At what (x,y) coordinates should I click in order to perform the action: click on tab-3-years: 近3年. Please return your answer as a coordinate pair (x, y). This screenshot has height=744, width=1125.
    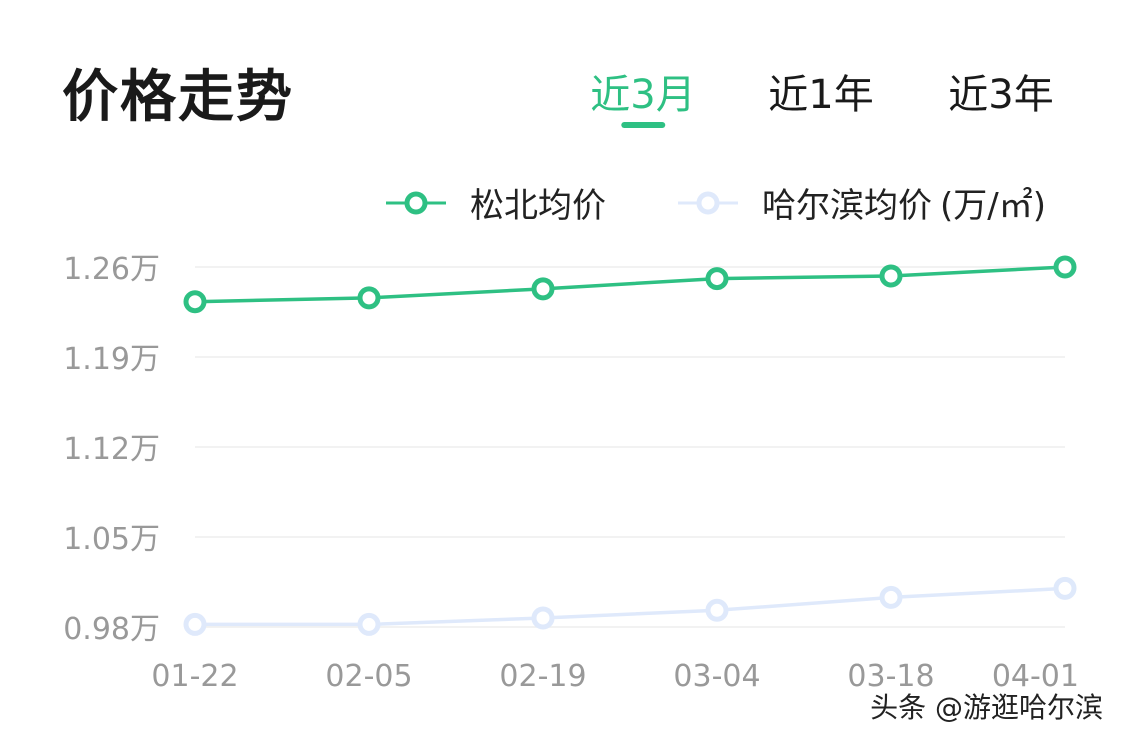
    Looking at the image, I should click on (1000, 91).